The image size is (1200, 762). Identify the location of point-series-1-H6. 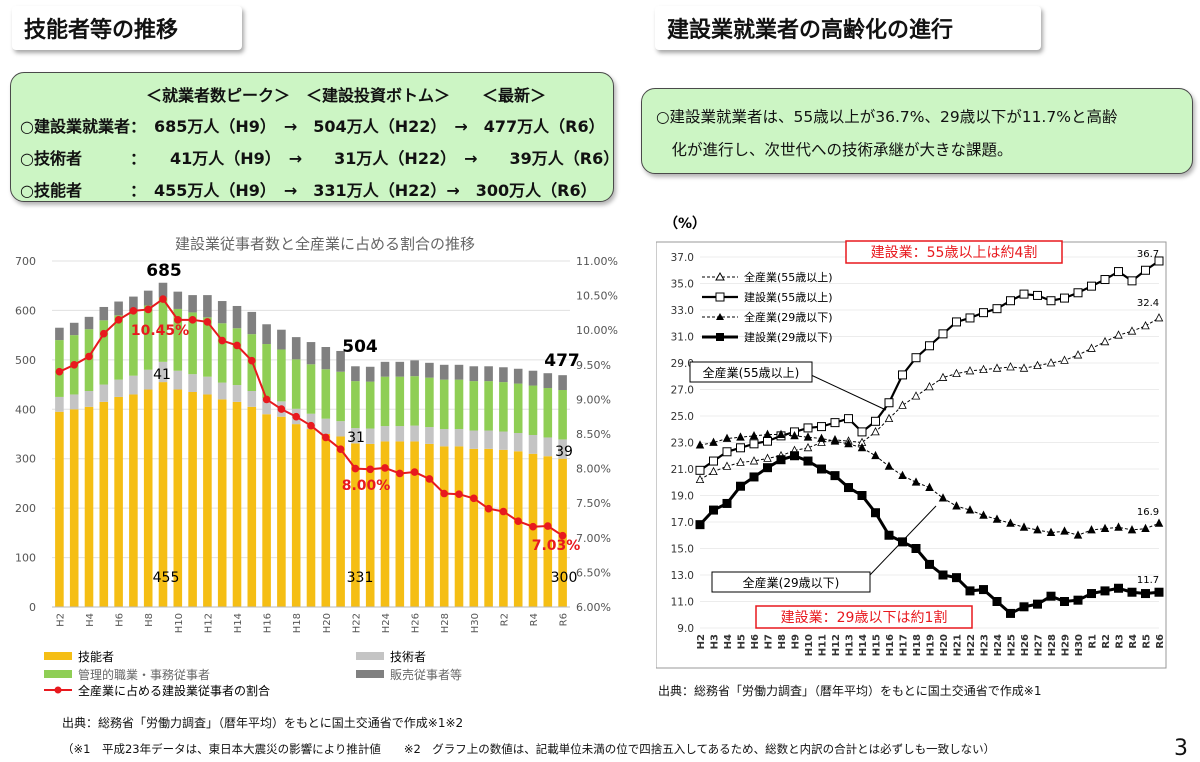
(754, 444).